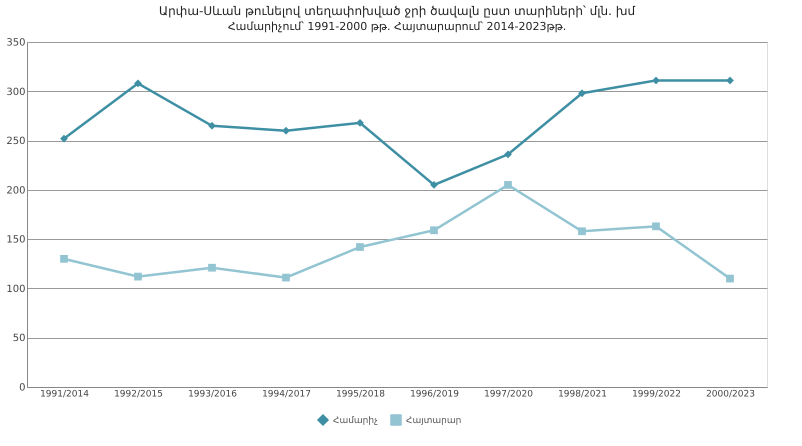  What do you see at coordinates (434, 421) in the screenshot?
I see `legend-label: Հայտարար` at bounding box center [434, 421].